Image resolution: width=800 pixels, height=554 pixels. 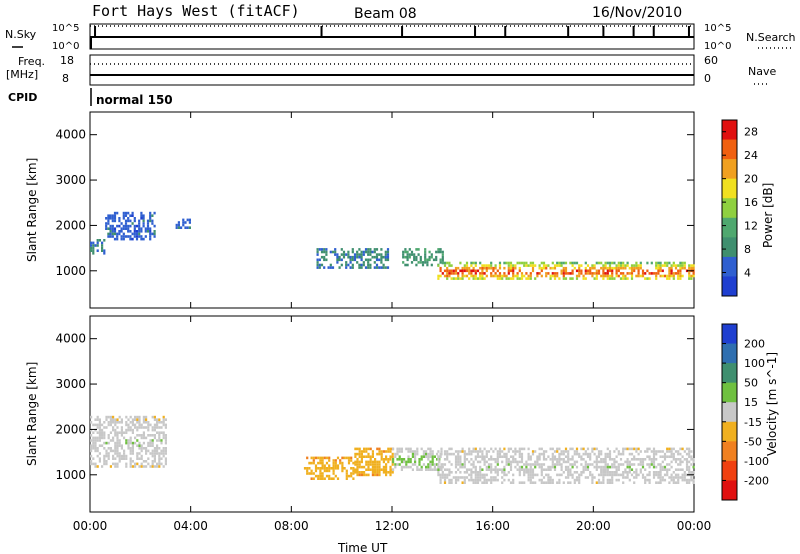 What do you see at coordinates (772, 404) in the screenshot?
I see `velocity-colorbar-label: Velocity [m s^-1]` at bounding box center [772, 404].